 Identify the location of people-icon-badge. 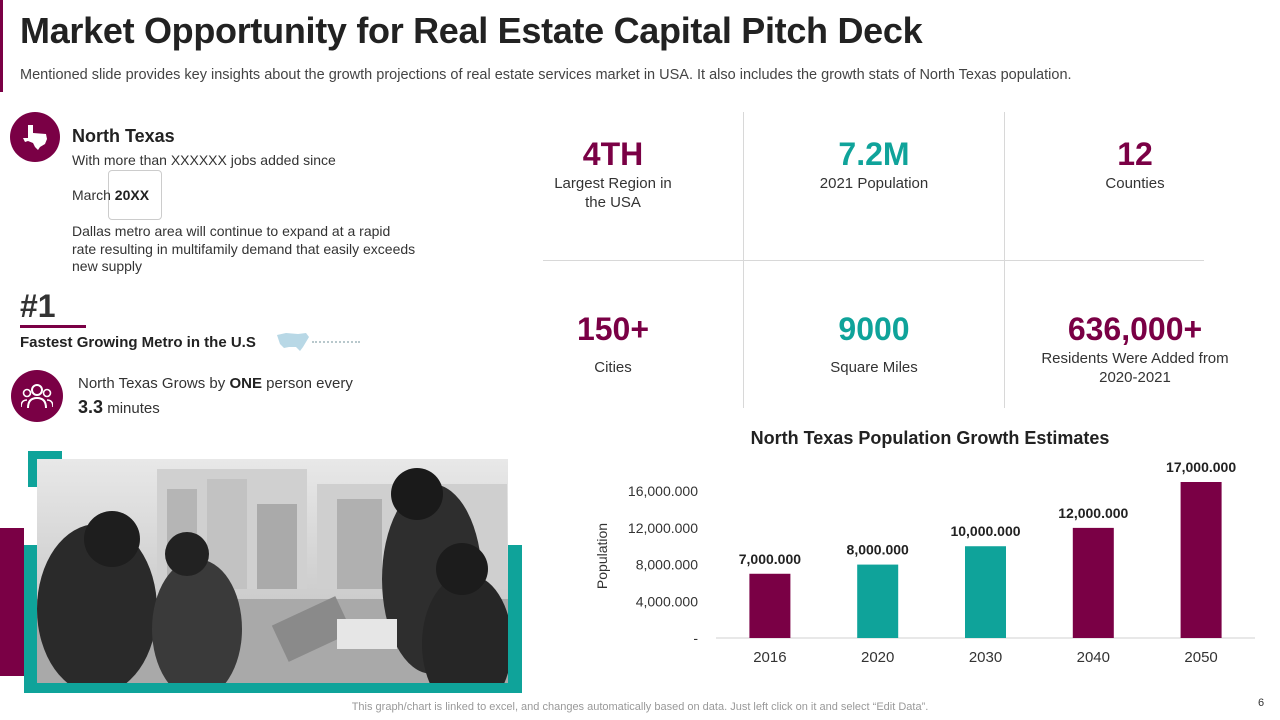
(37, 396).